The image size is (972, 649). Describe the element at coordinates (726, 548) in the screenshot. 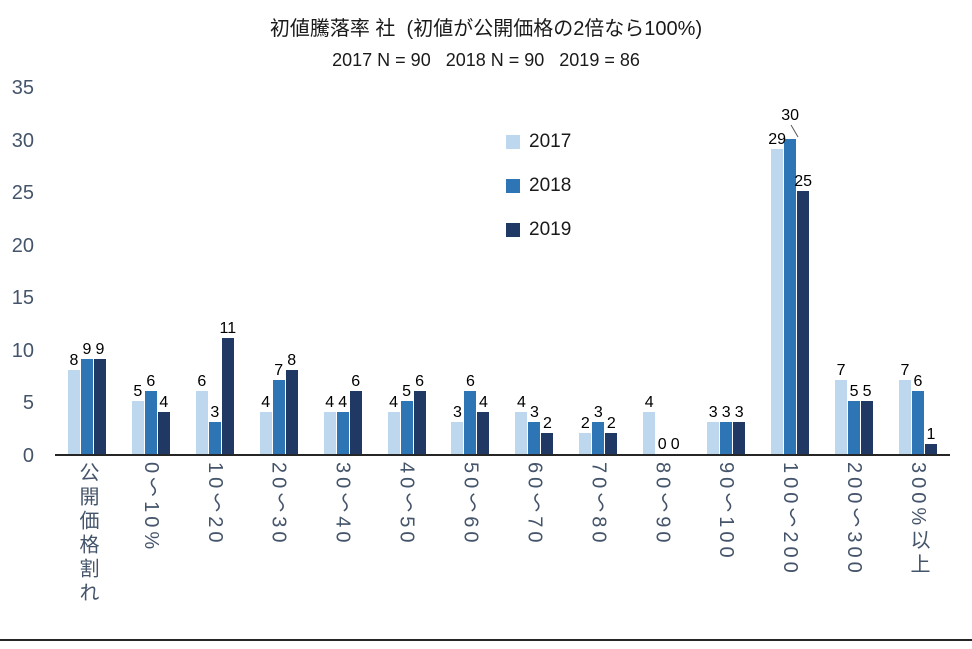

I see `x-axis-label-cell: 90〜100` at that location.